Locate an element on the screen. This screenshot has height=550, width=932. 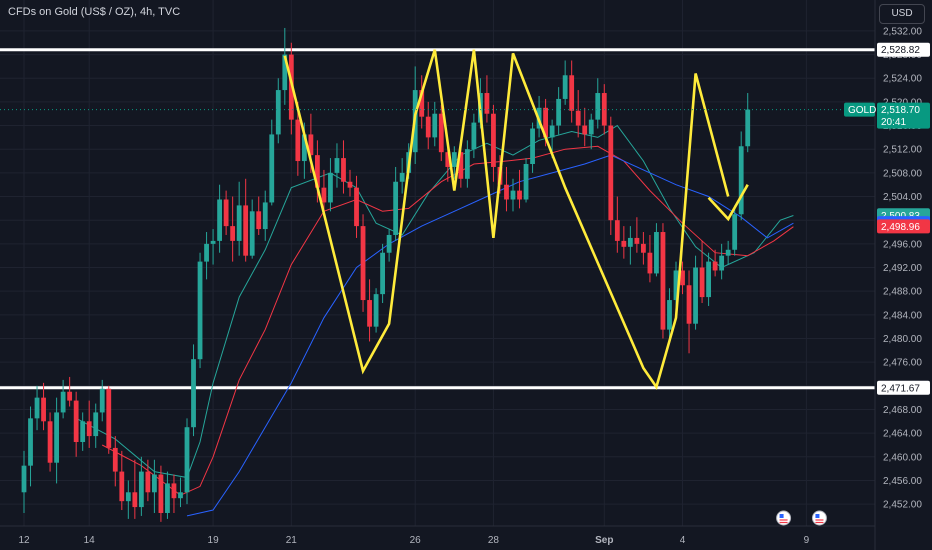
price-tick-label: 2,492.00 is located at coordinates (902, 268).